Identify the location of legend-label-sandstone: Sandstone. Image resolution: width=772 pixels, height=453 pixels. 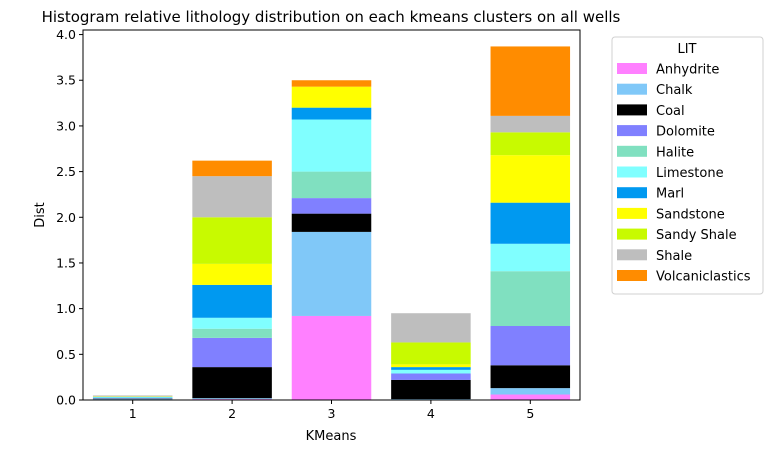
(690, 214).